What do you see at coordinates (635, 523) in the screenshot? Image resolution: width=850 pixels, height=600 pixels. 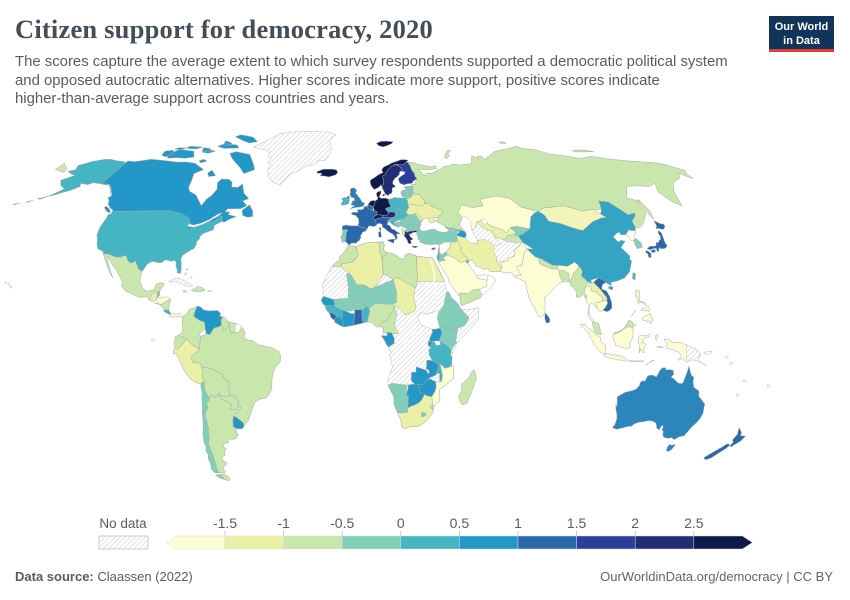 I see `svg-text: 2` at bounding box center [635, 523].